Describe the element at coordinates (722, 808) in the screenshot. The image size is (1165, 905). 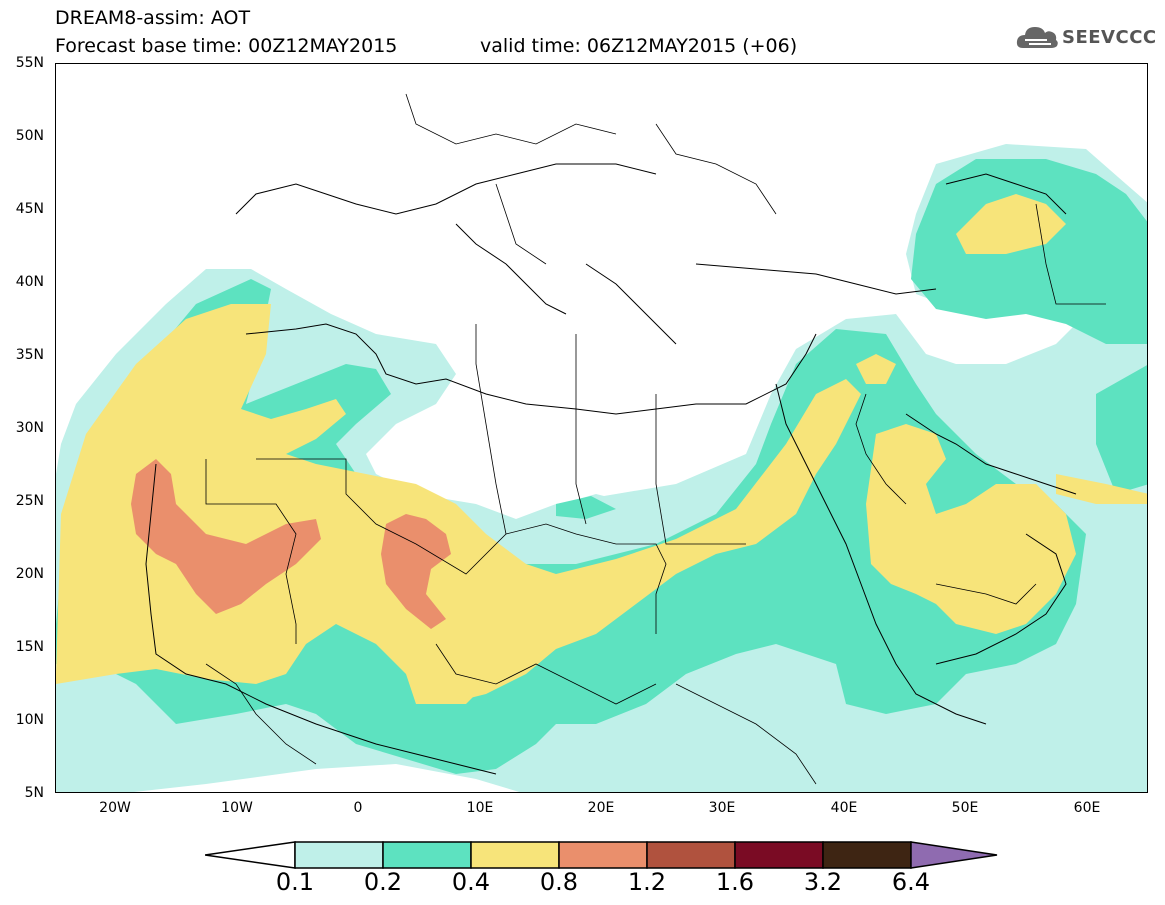
I see `lon-label: 30E` at that location.